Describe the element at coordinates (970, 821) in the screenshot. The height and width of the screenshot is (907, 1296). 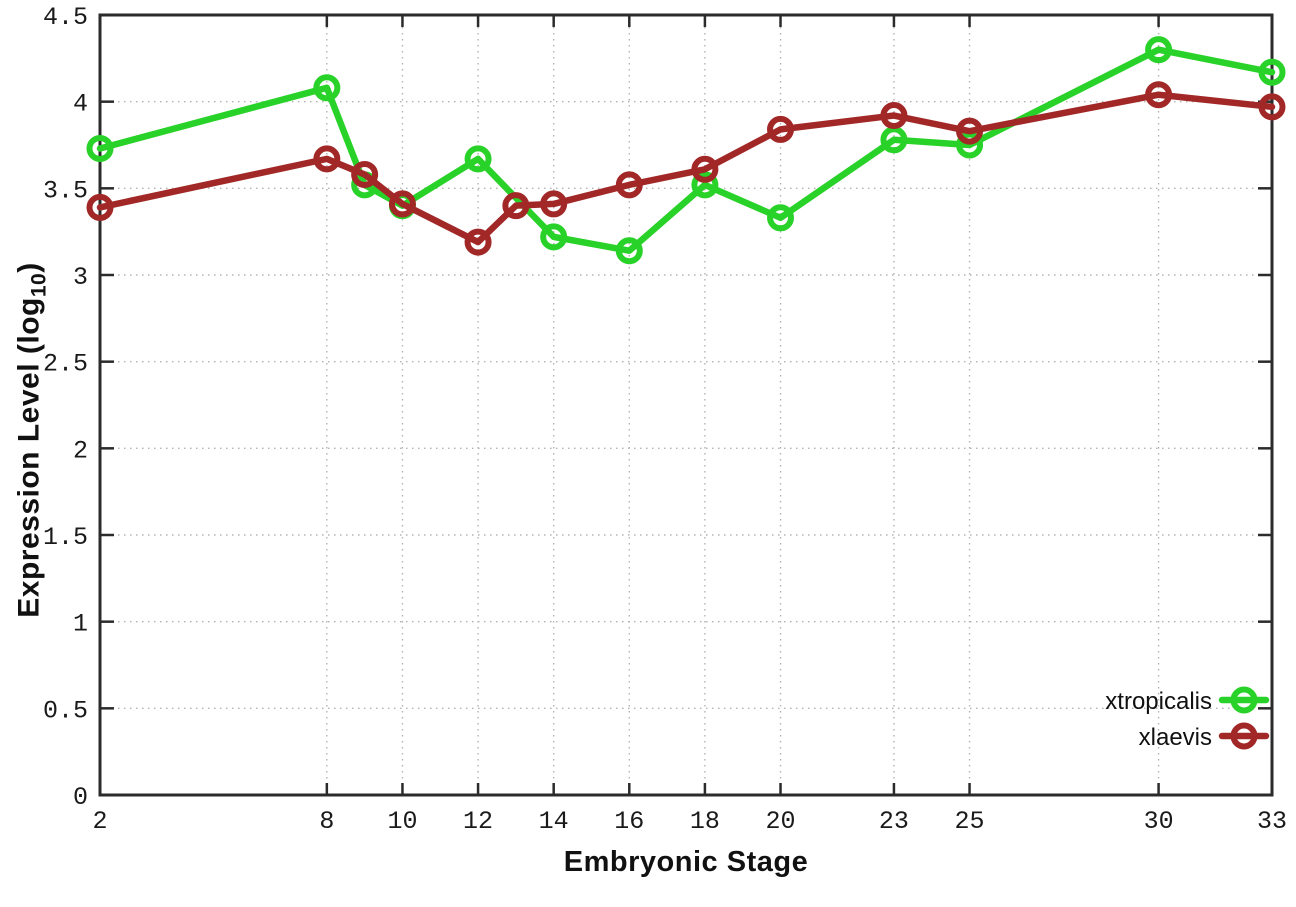
I see `x-tick-label: 25` at that location.